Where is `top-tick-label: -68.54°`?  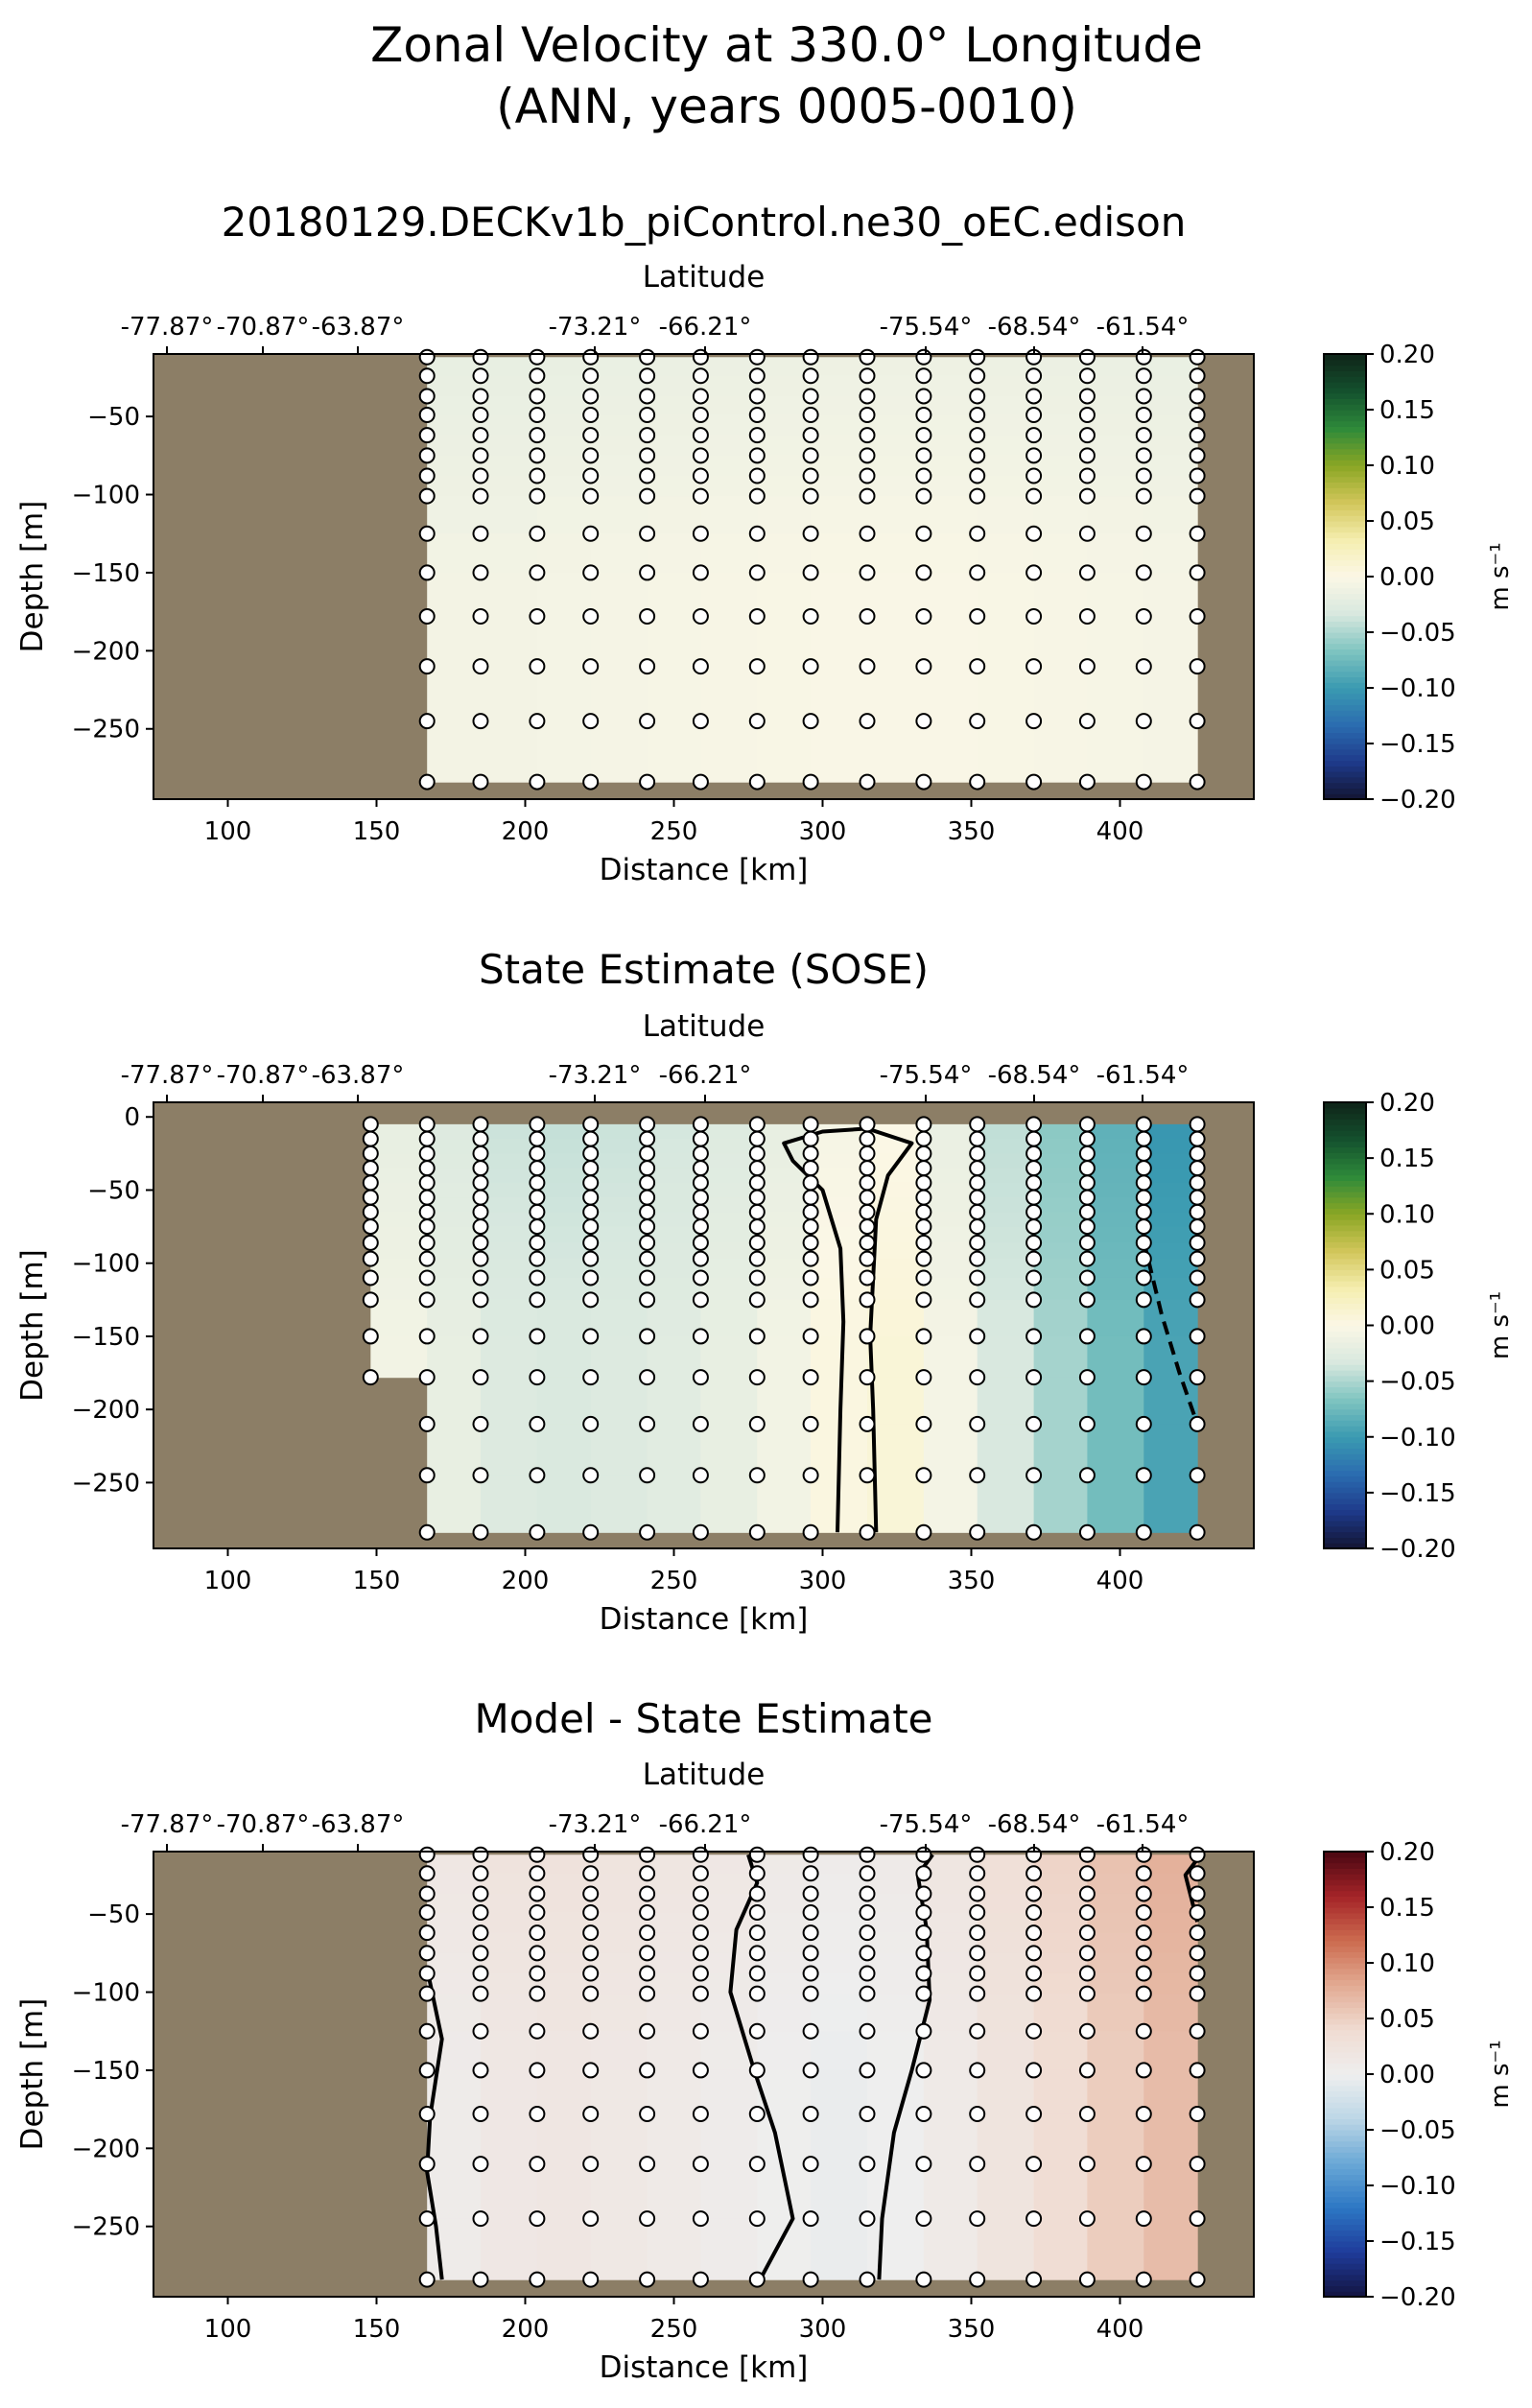 top-tick-label: -68.54° is located at coordinates (1034, 1075).